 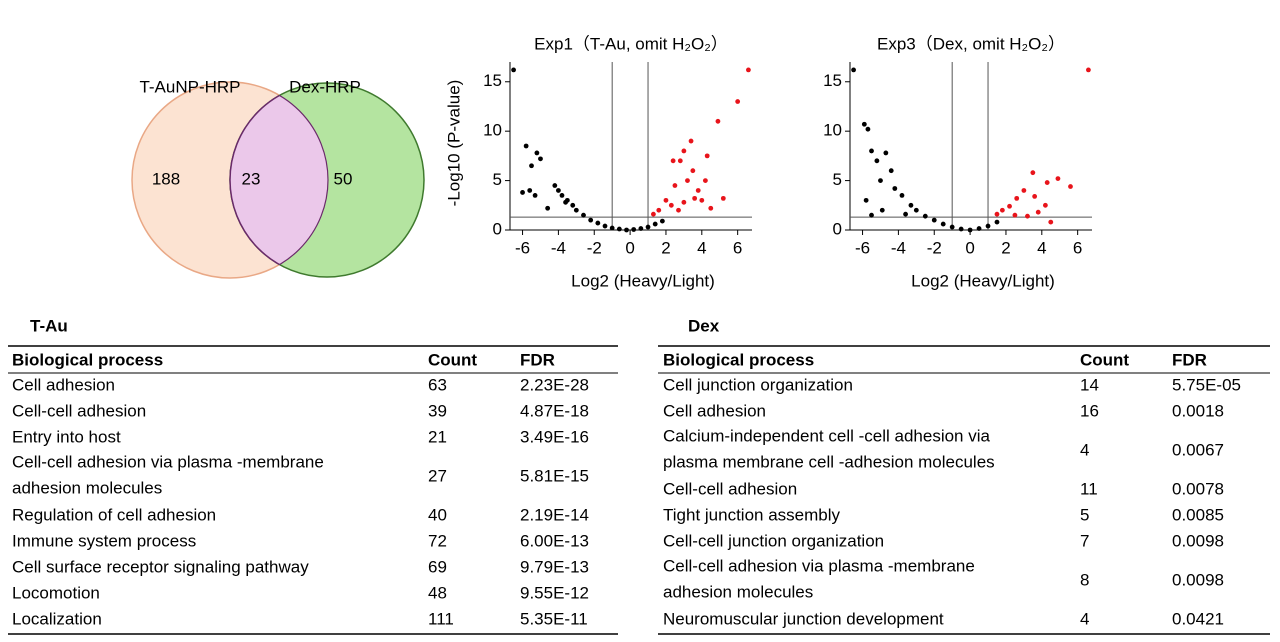 What do you see at coordinates (49, 325) in the screenshot?
I see `table-title: T-Au` at bounding box center [49, 325].